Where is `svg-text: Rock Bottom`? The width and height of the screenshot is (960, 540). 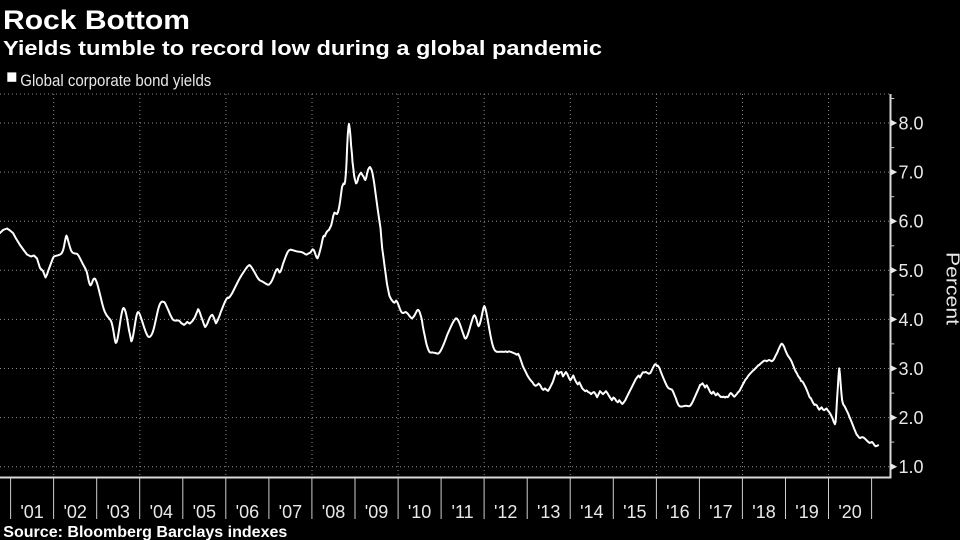 svg-text: Rock Bottom is located at coordinates (96, 20).